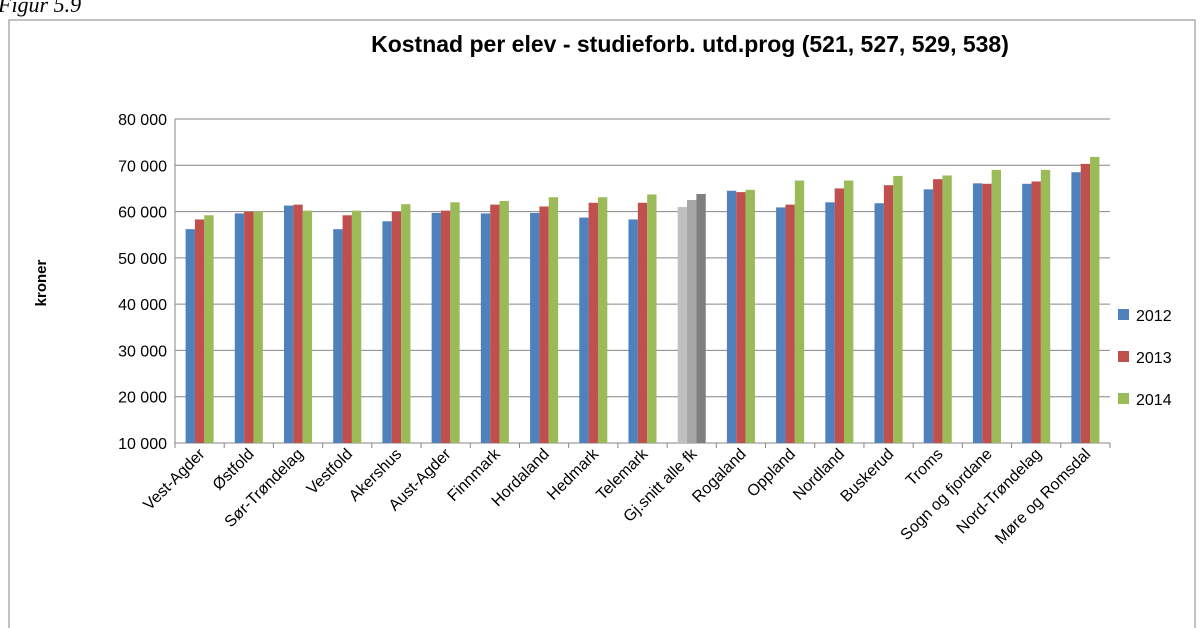 This screenshot has height=628, width=1202. Describe the element at coordinates (142, 213) in the screenshot. I see `y-tick-label: 60 000` at that location.